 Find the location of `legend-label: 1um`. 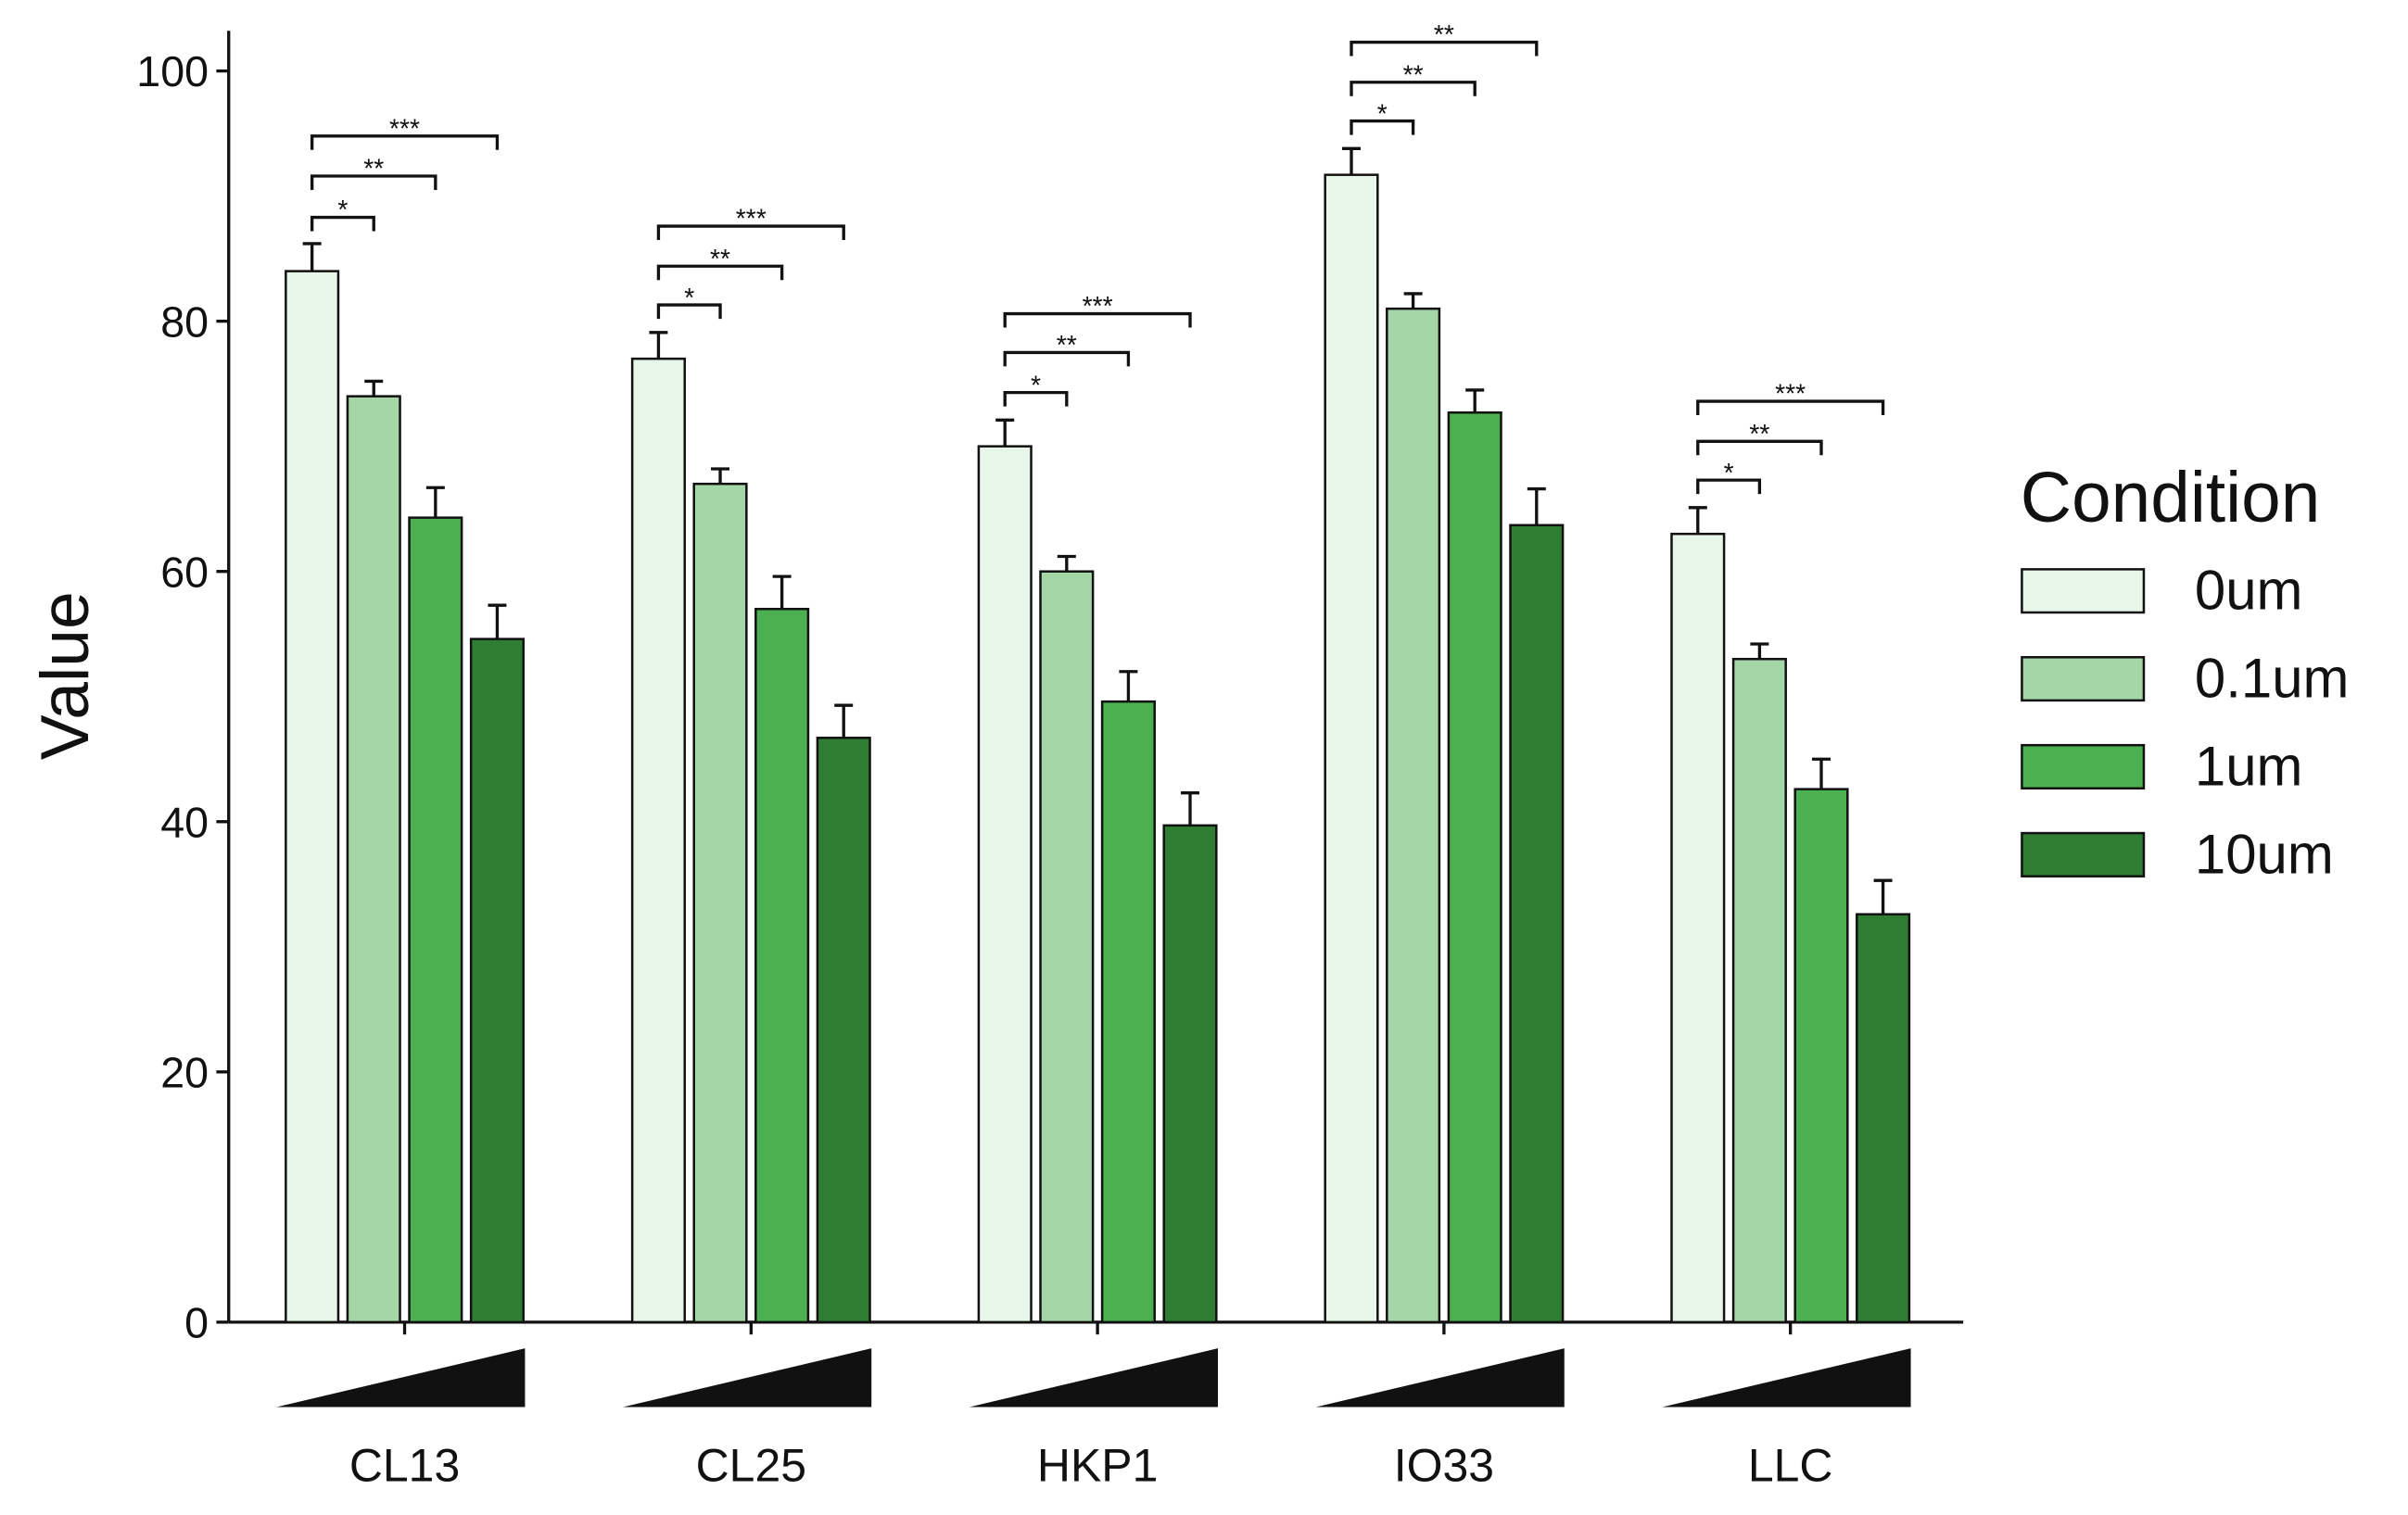

legend-label: 1um is located at coordinates (2249, 766).